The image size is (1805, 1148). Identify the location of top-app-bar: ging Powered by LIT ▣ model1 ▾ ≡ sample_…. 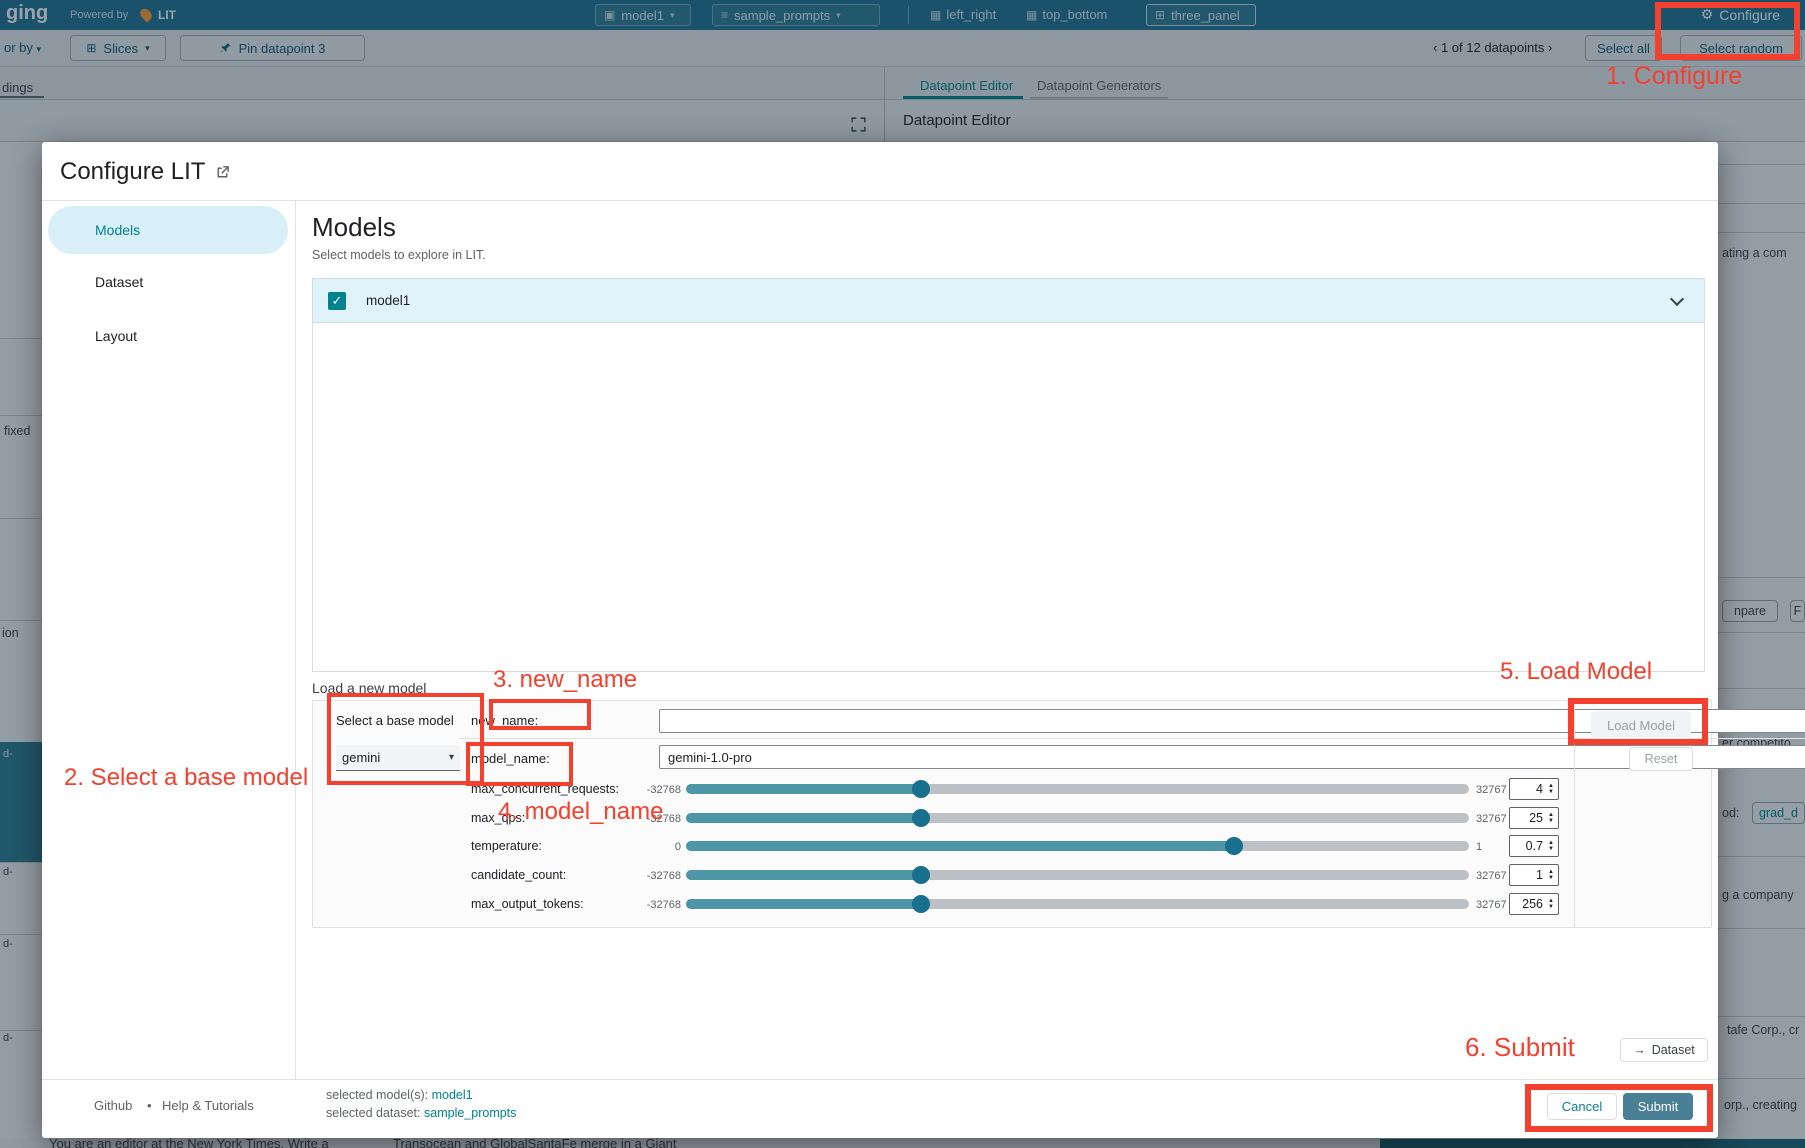
(902, 15).